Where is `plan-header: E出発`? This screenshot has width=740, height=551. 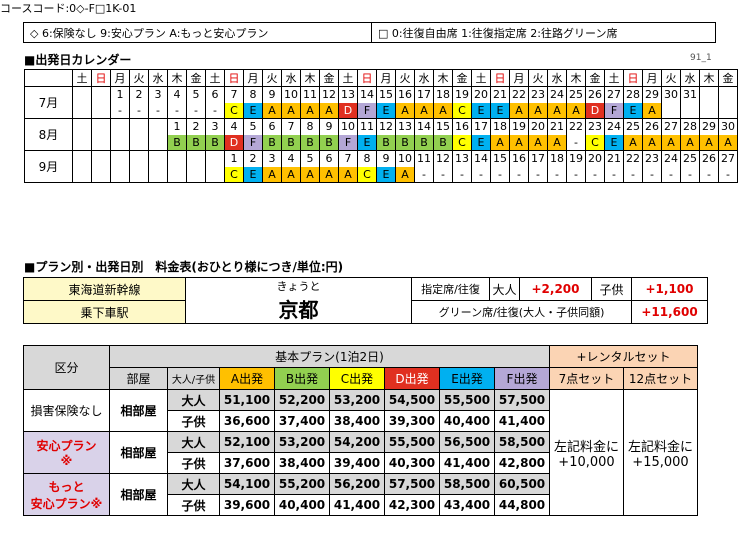 plan-header: E出発 is located at coordinates (467, 378).